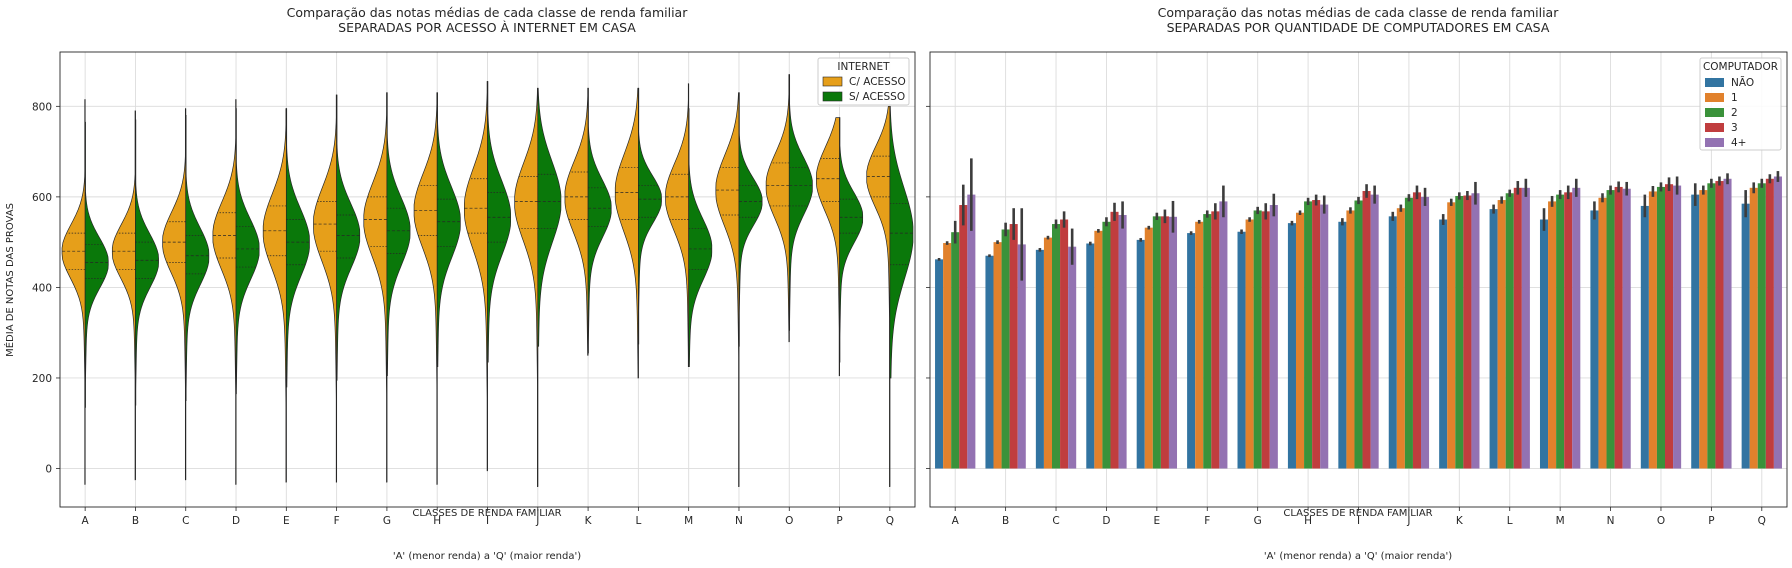 This screenshot has width=1792, height=568. What do you see at coordinates (956, 521) in the screenshot?
I see `x-tick-label: A` at bounding box center [956, 521].